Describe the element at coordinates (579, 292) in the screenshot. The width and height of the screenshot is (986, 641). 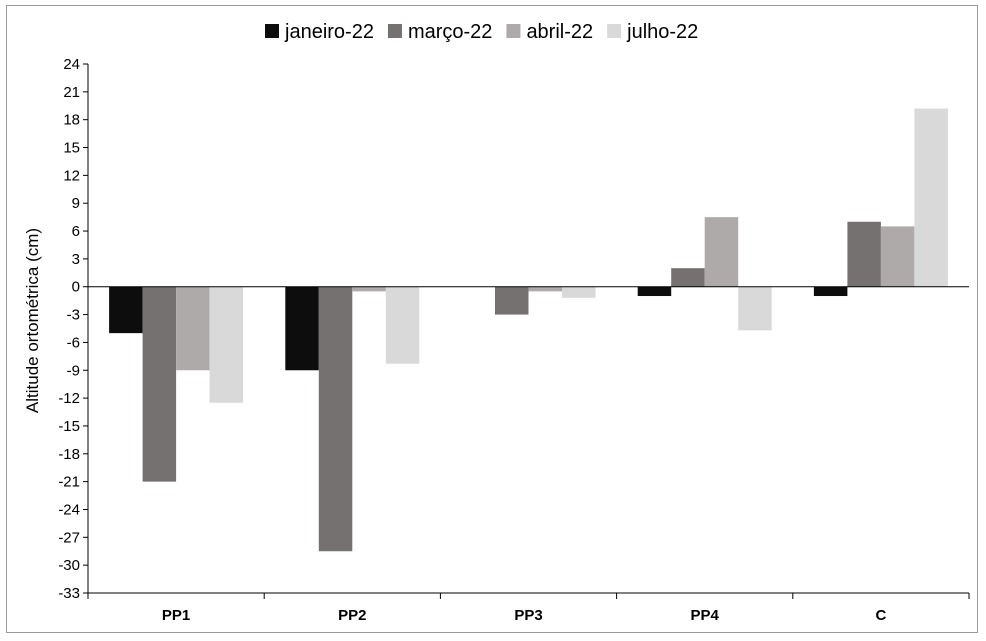
I see `bar-julho-22-PP3` at that location.